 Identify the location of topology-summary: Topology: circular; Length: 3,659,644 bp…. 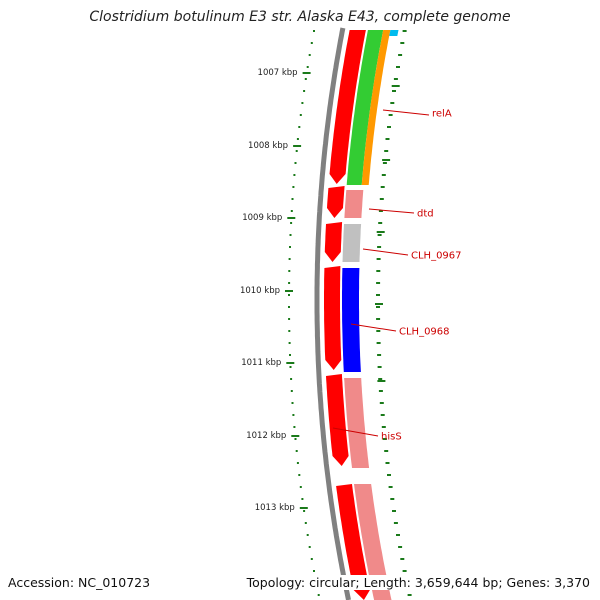
(418, 582).